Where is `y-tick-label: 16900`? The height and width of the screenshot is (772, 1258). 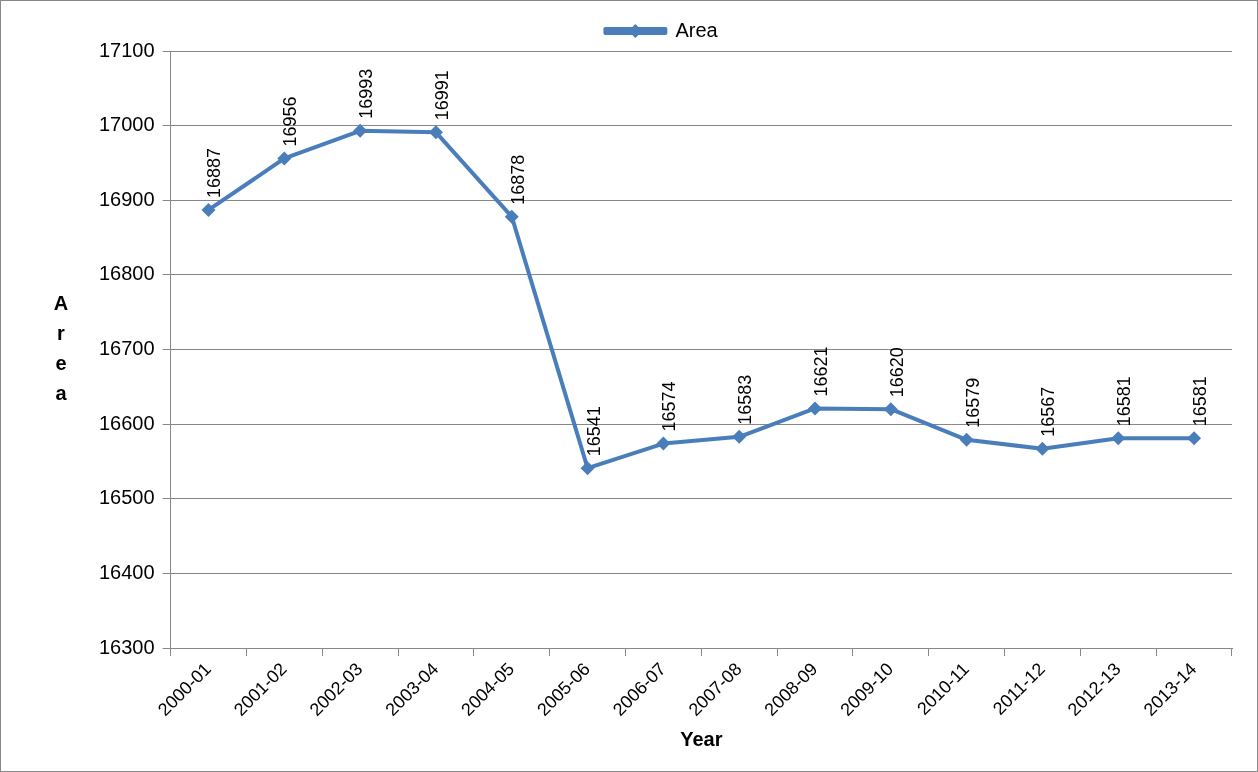 y-tick-label: 16900 is located at coordinates (126, 198).